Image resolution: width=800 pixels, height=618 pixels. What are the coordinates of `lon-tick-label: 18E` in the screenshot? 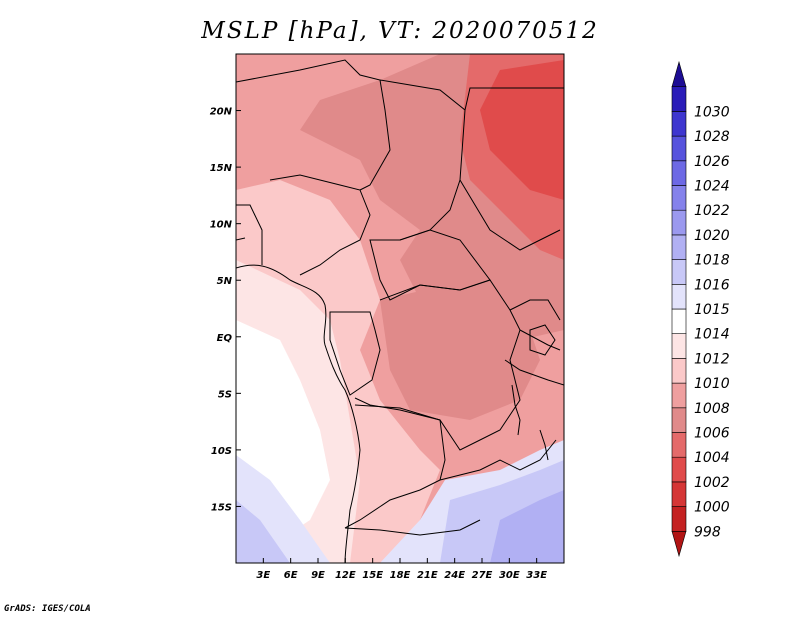 It's located at (400, 575).